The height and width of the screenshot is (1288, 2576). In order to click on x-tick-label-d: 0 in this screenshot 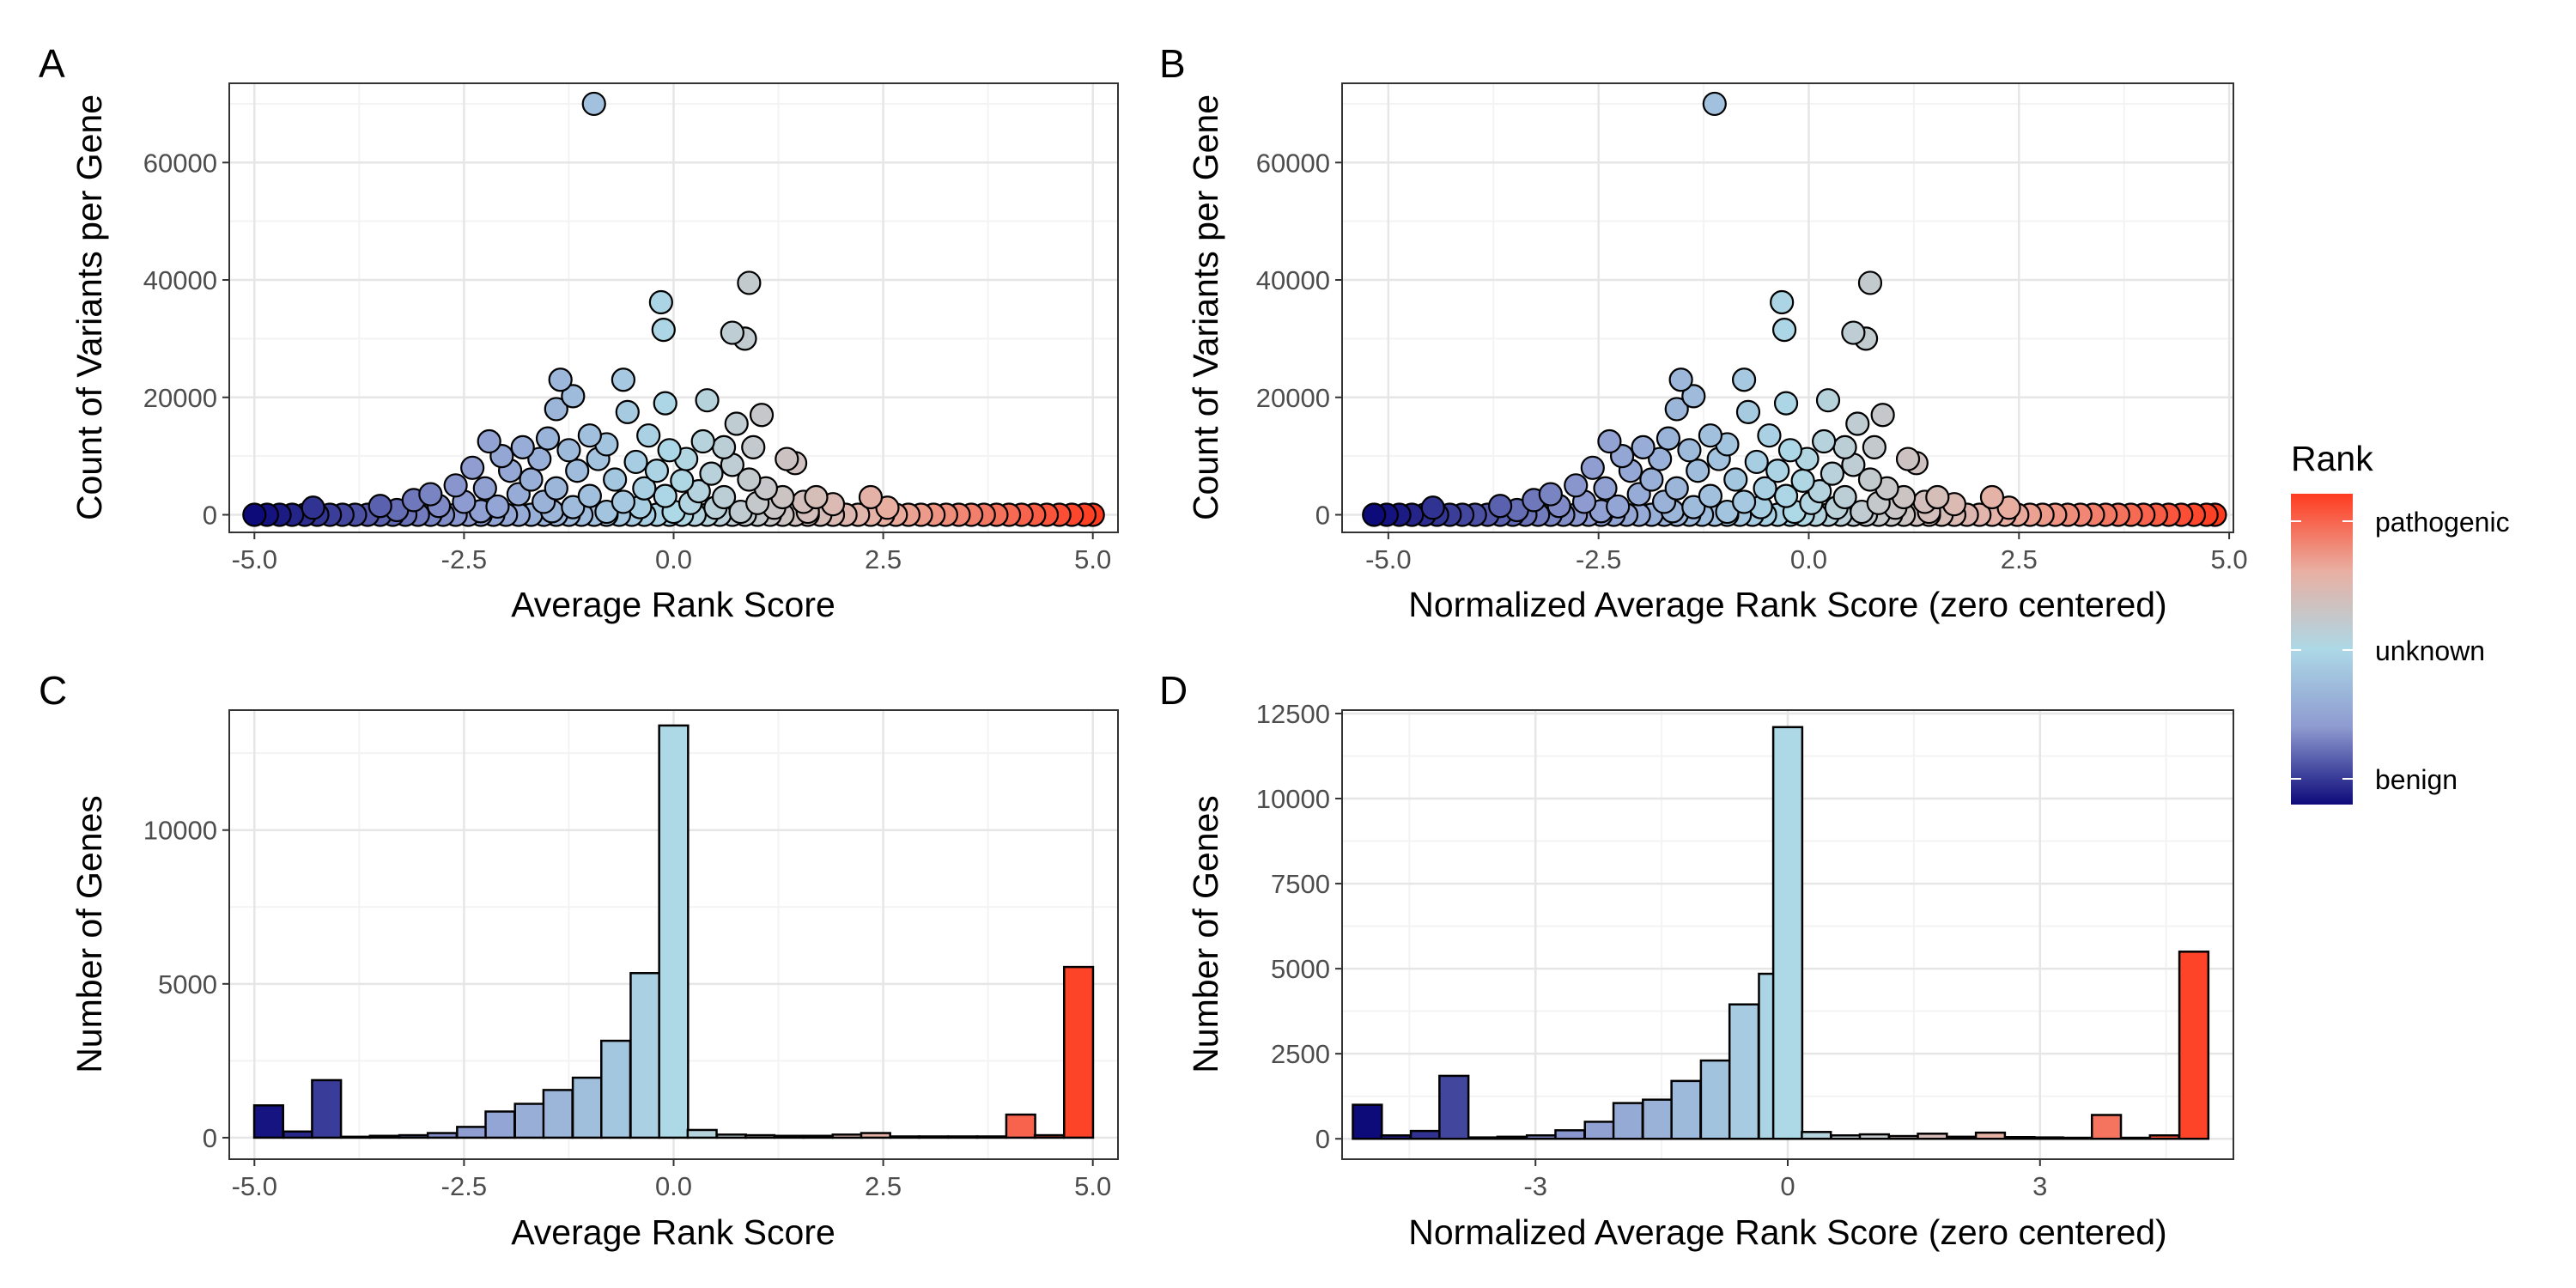, I will do `click(1787, 1186)`.